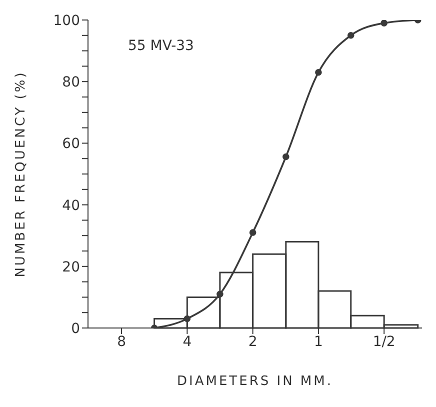 Image resolution: width=436 pixels, height=407 pixels. What do you see at coordinates (71, 144) in the screenshot?
I see `y-tick-label: 60` at bounding box center [71, 144].